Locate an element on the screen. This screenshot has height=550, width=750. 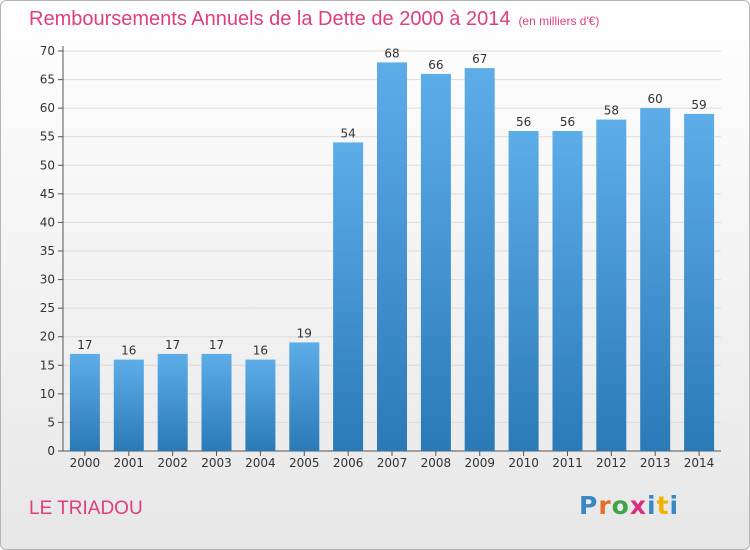
chart-unit: (en milliers d'€) is located at coordinates (559, 21).